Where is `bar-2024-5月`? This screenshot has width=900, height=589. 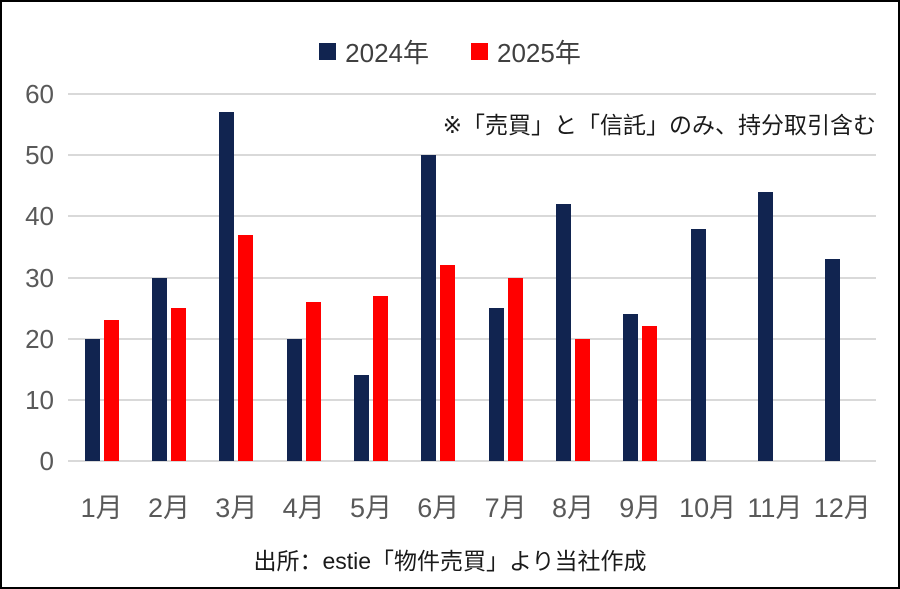
bar-2024-5月 is located at coordinates (361, 418).